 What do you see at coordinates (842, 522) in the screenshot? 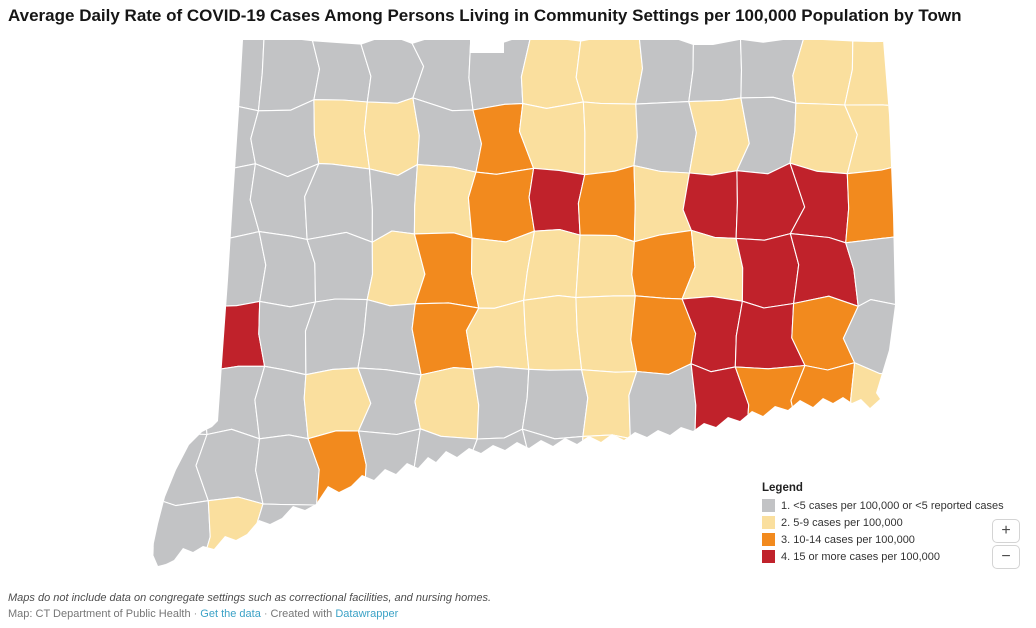
I see `legend-item-label: 2. 5-9 cases per 100,000` at bounding box center [842, 522].